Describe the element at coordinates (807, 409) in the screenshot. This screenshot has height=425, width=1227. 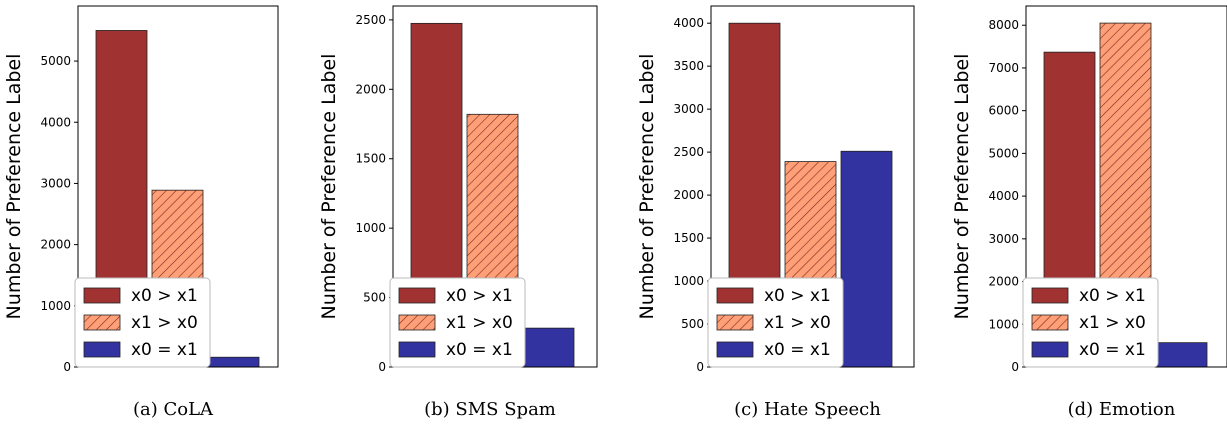
I see `panel-caption: (c) Hate Speech` at that location.